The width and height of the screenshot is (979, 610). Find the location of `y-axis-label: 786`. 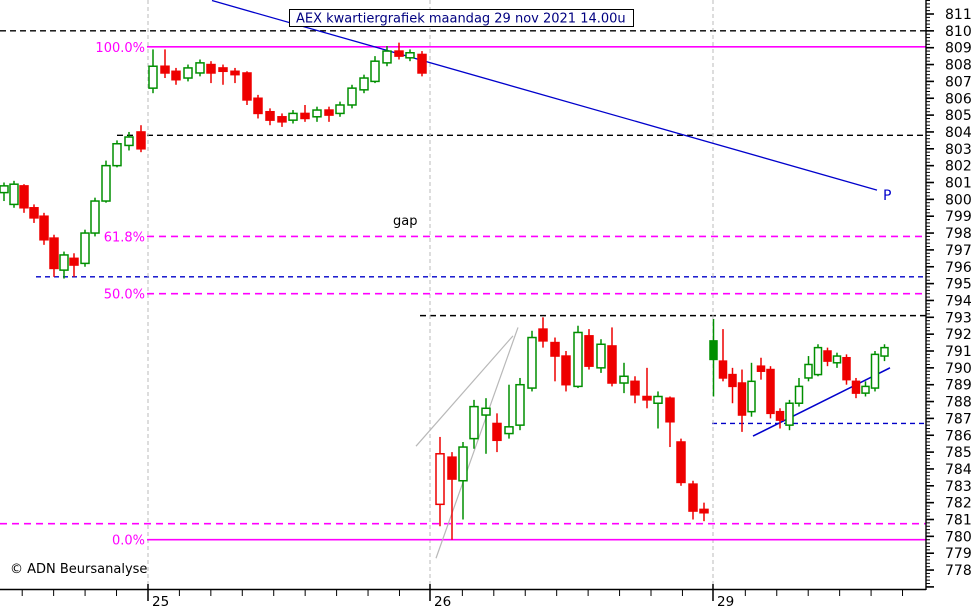

y-axis-label: 786 is located at coordinates (958, 436).